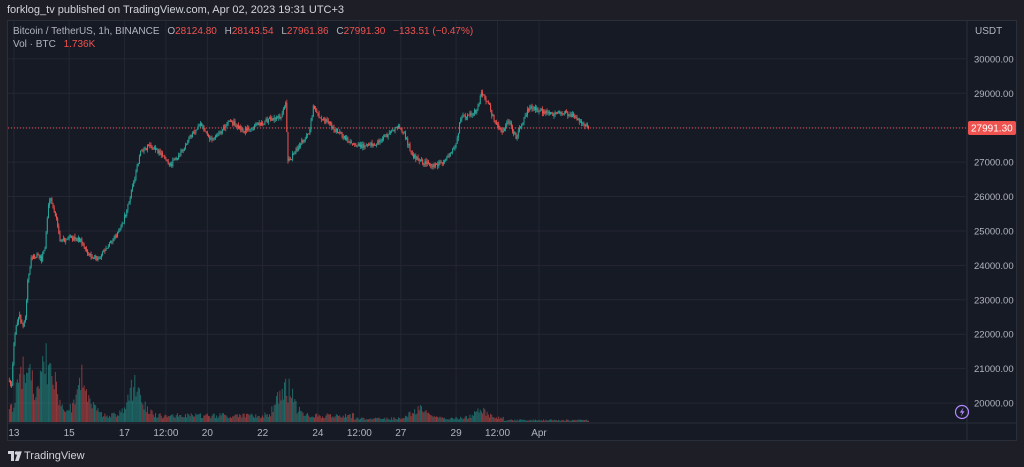 The height and width of the screenshot is (467, 1024). I want to click on lightning-icon, so click(962, 412).